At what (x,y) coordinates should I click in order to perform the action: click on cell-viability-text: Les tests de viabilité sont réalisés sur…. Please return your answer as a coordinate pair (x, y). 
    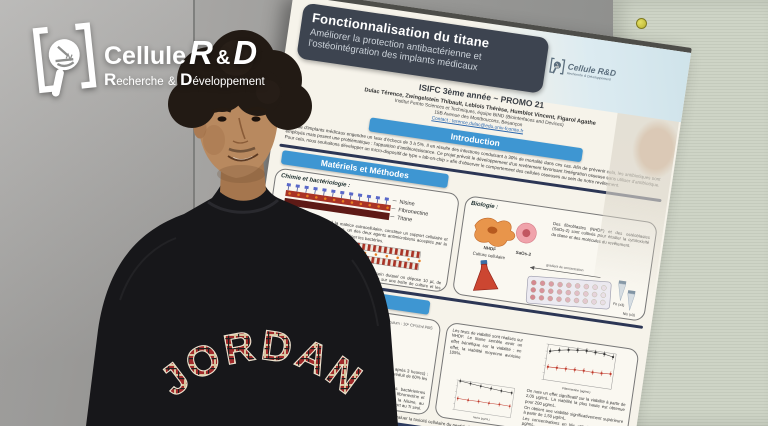
    Looking at the image, I should click on (486, 343).